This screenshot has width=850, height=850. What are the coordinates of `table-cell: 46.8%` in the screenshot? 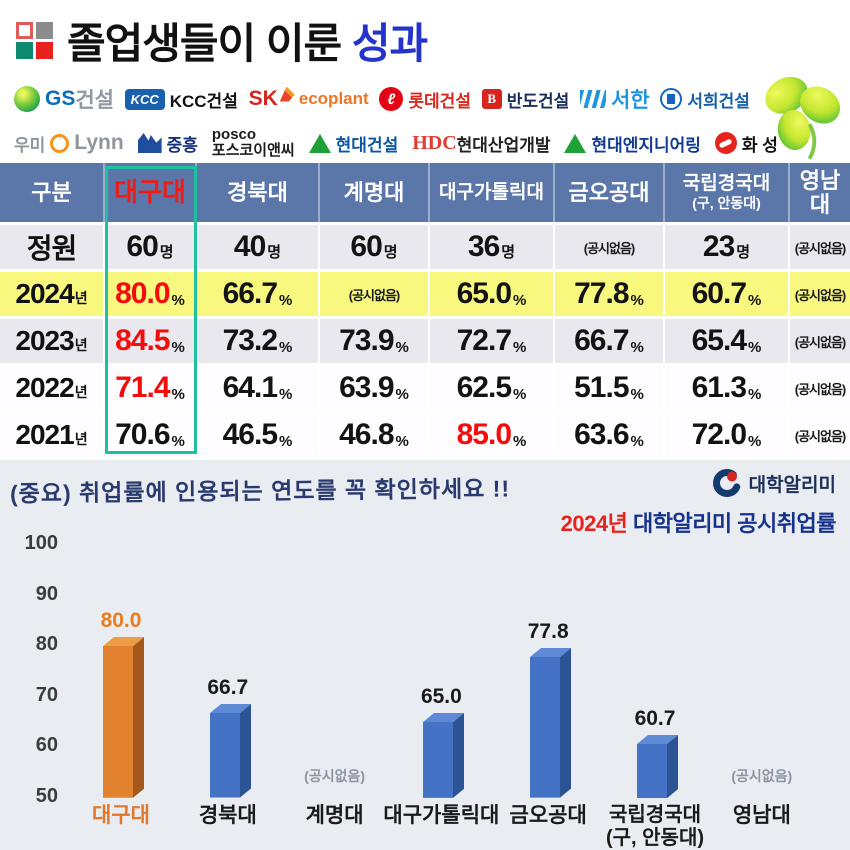 It's located at (375, 435).